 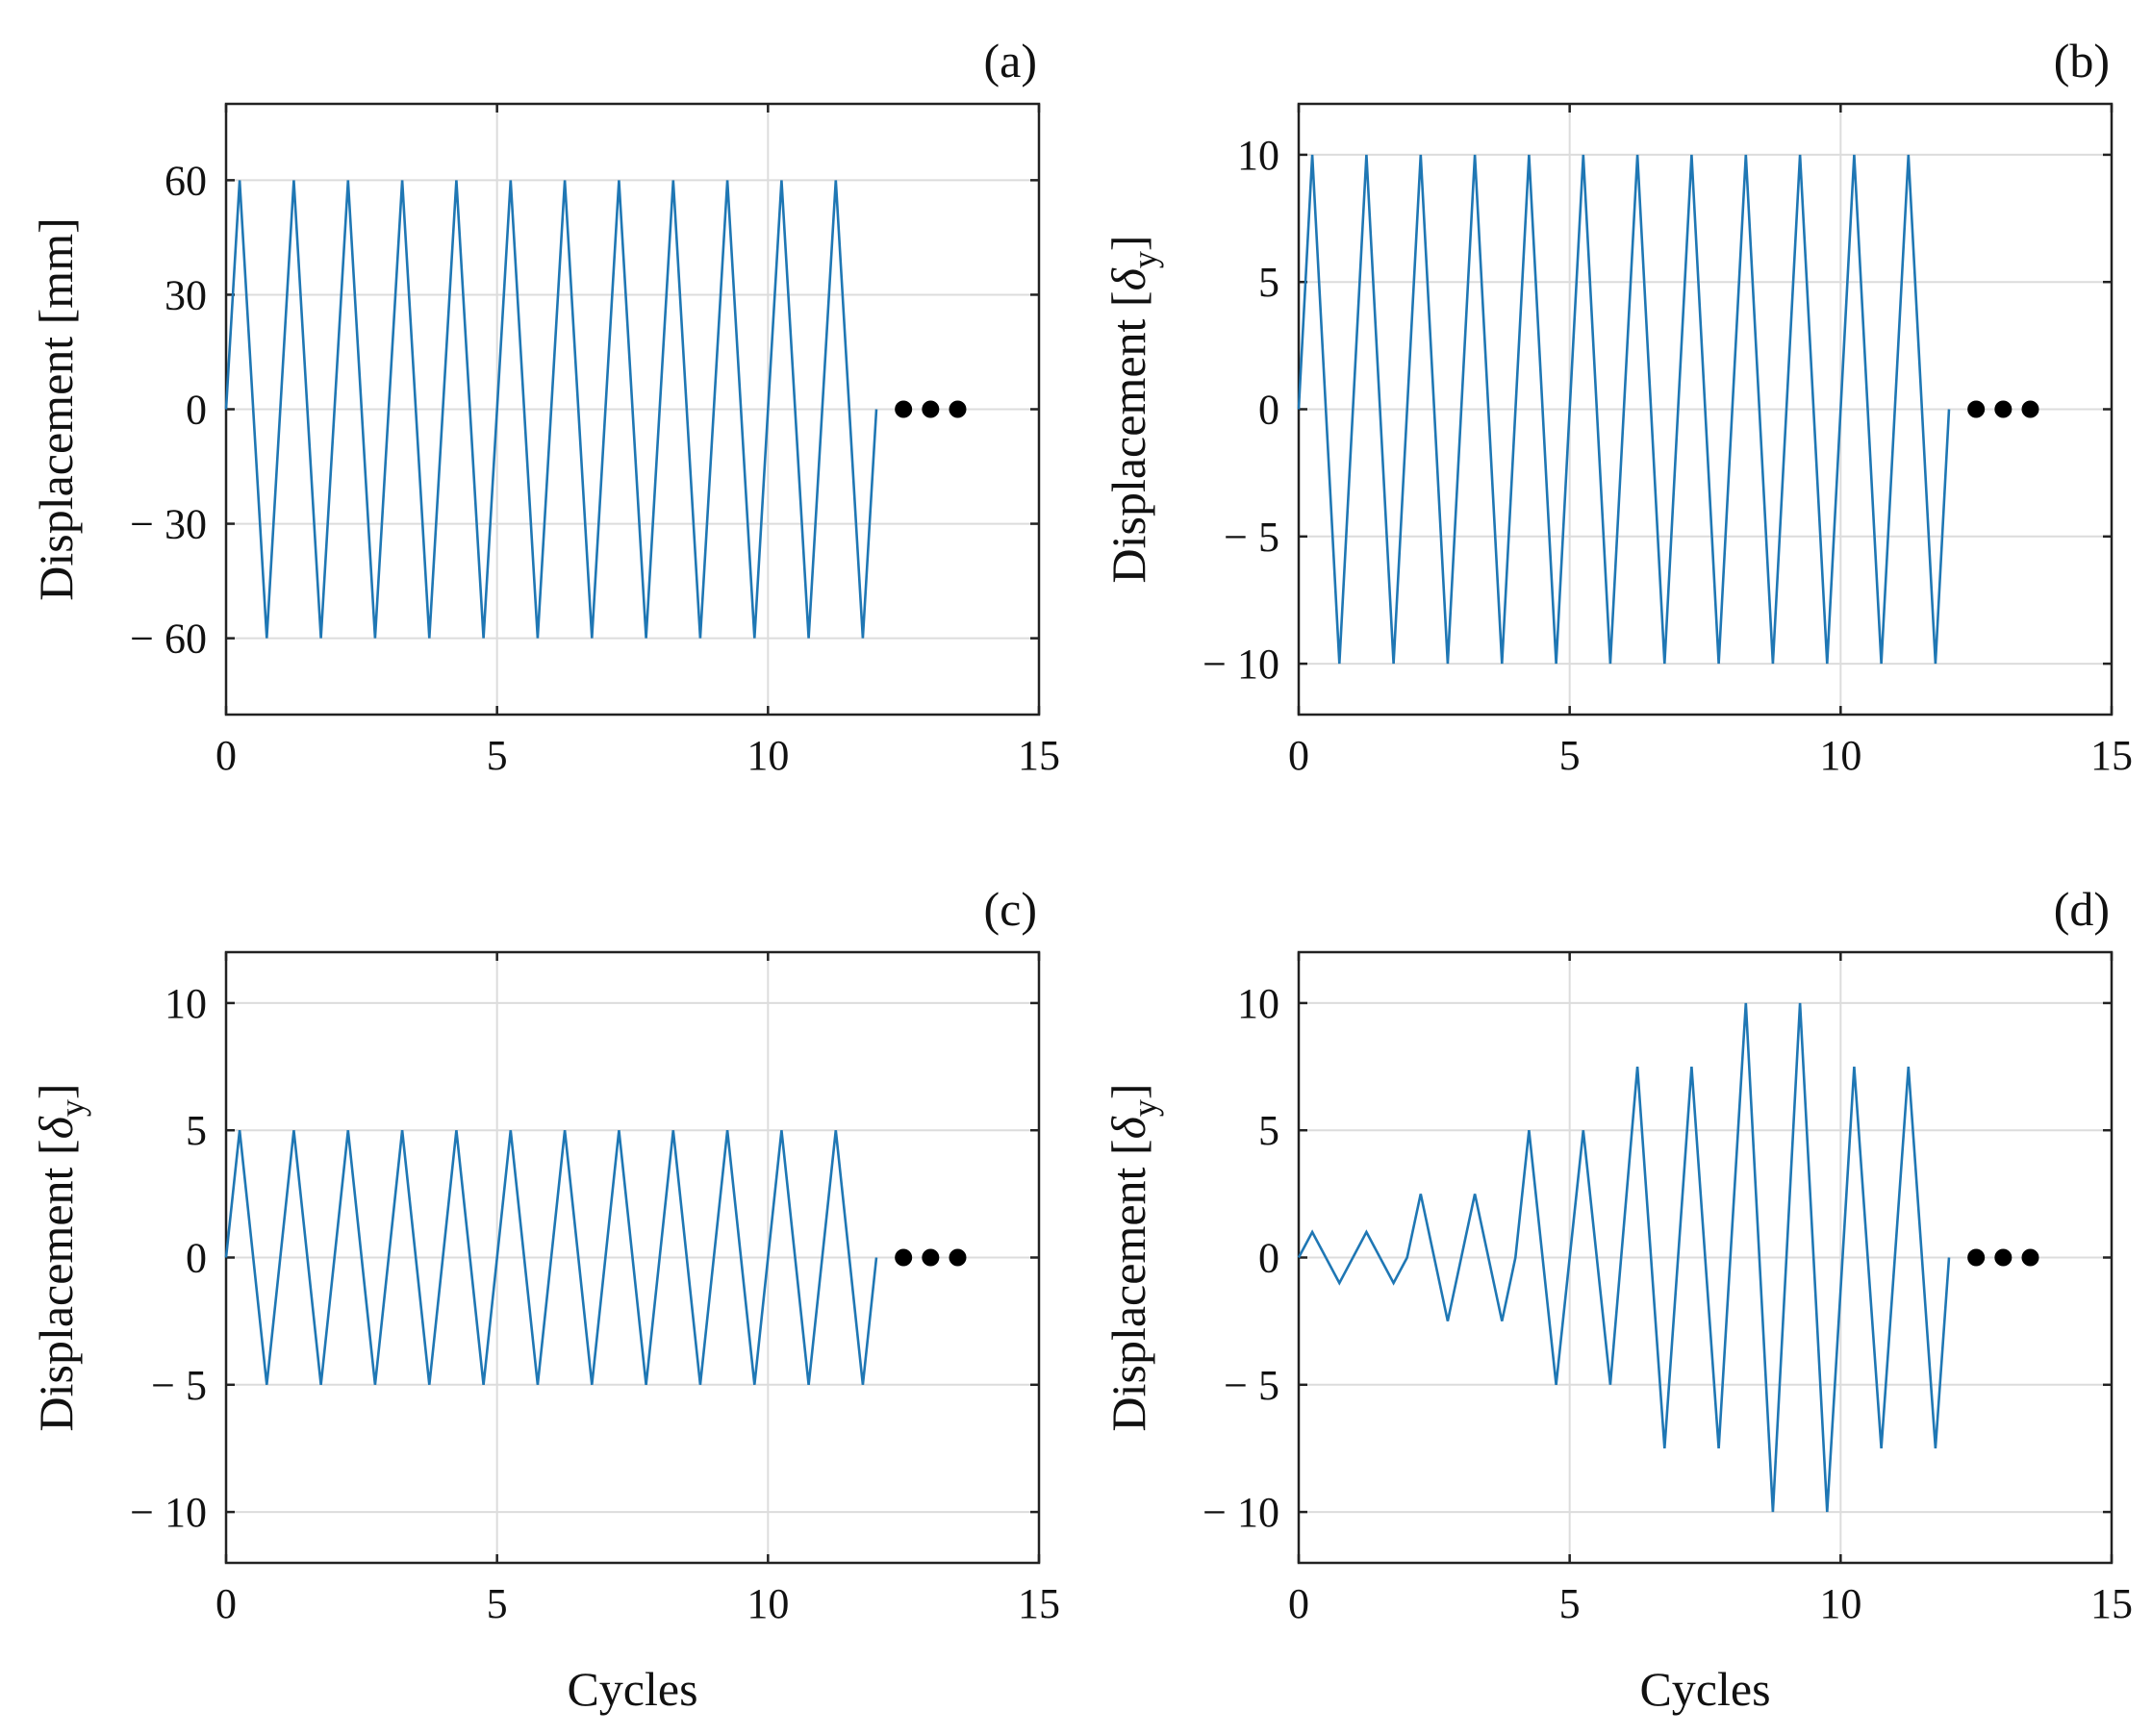 What do you see at coordinates (72, 1108) in the screenshot?
I see `panel-c-y-axis-label-subscript: y` at bounding box center [72, 1108].